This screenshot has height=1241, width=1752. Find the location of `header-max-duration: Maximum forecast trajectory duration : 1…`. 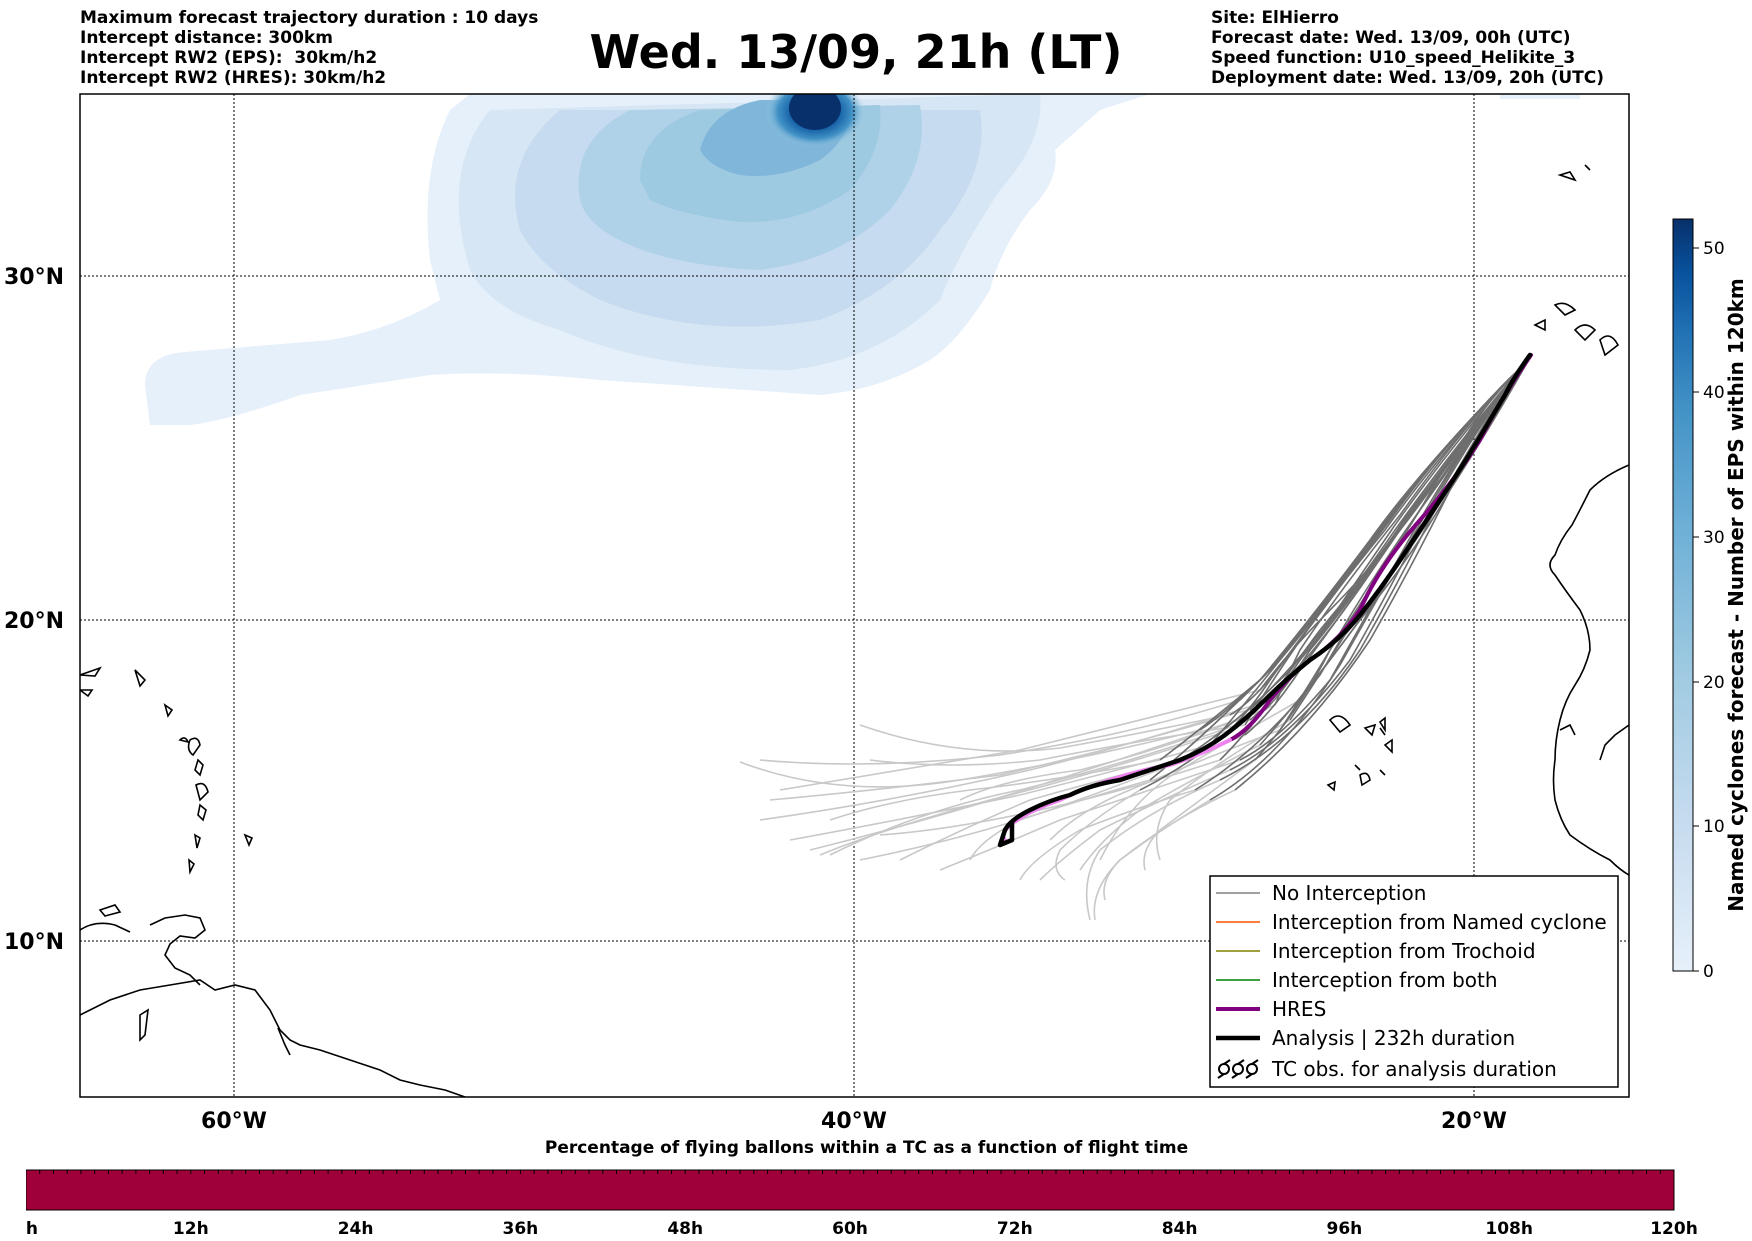

header-max-duration: Maximum forecast trajectory duration : 1… is located at coordinates (309, 18).